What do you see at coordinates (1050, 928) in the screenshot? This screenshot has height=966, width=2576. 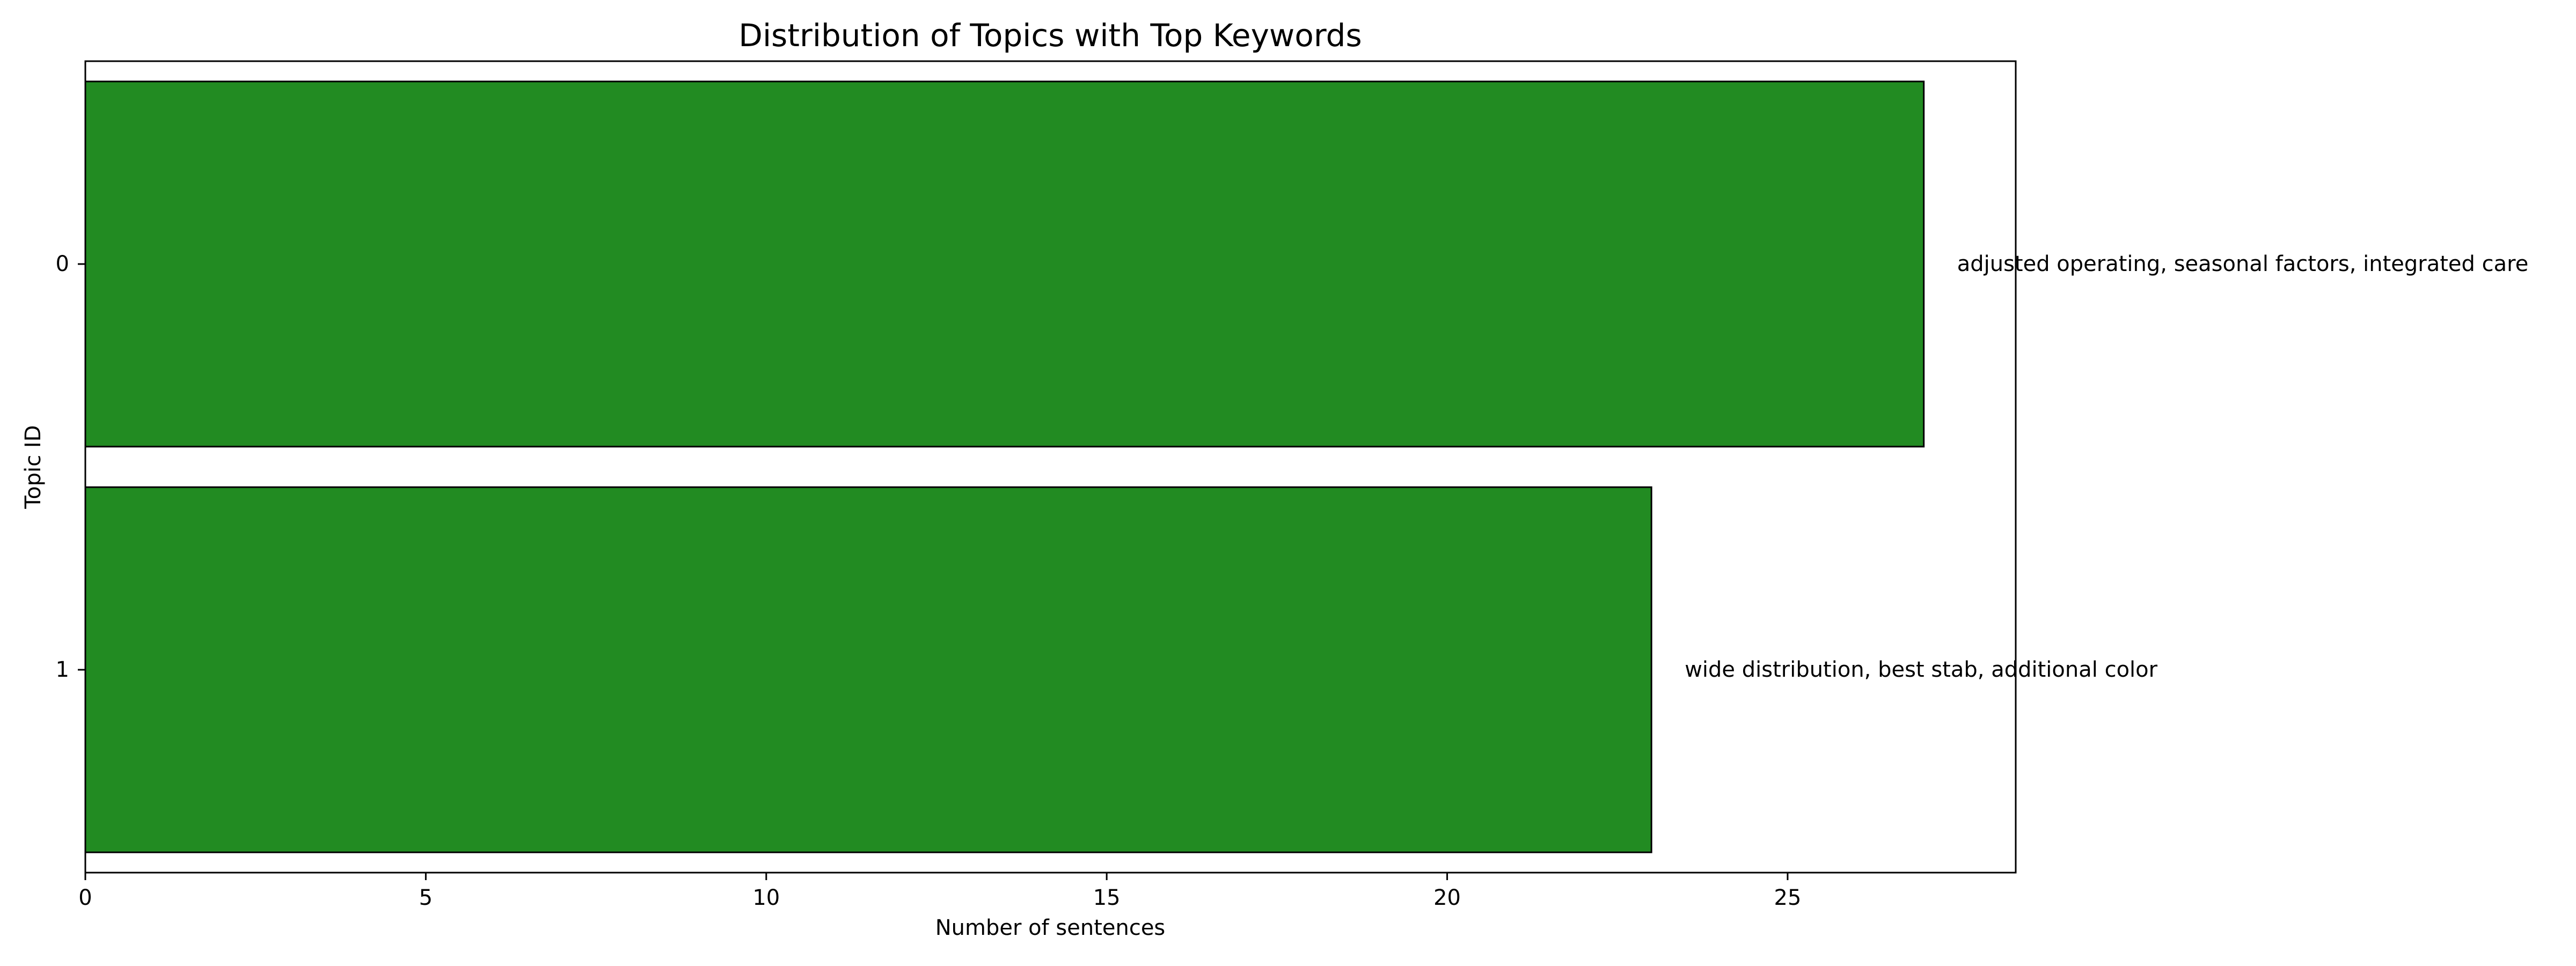 I see `x-axis-label: Number of sentences` at bounding box center [1050, 928].